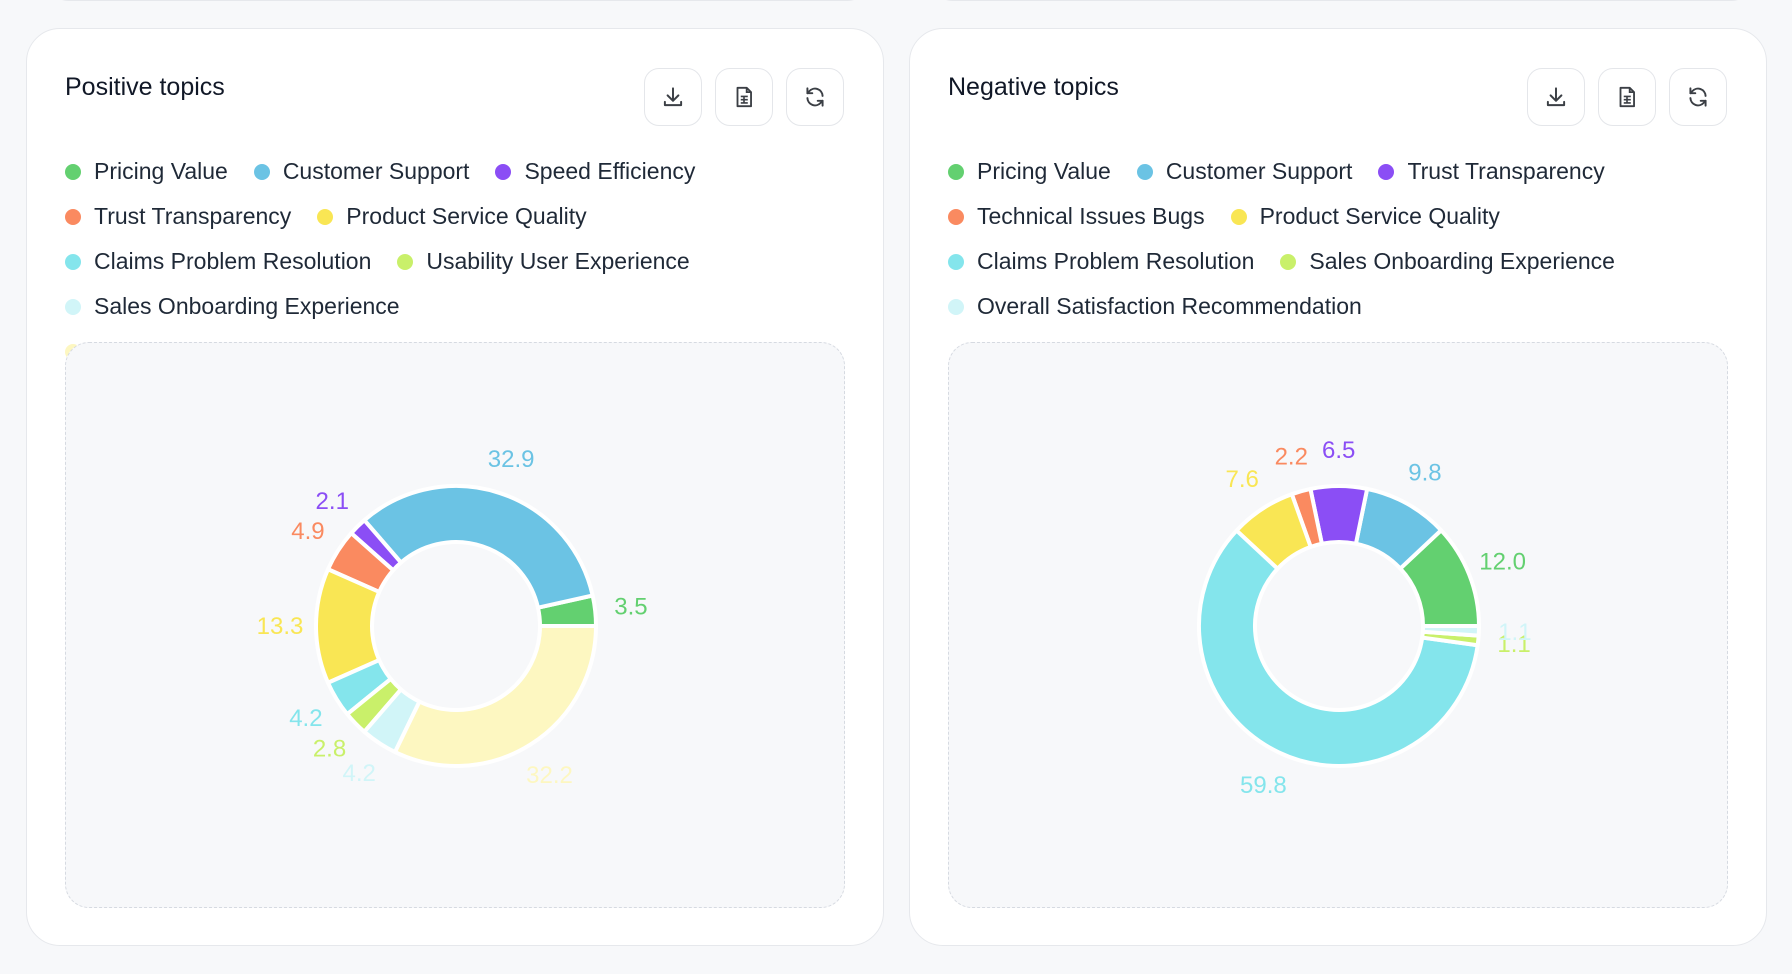 The width and height of the screenshot is (1792, 974). Describe the element at coordinates (1091, 216) in the screenshot. I see `legend-label: Technical Issues Bugs` at that location.